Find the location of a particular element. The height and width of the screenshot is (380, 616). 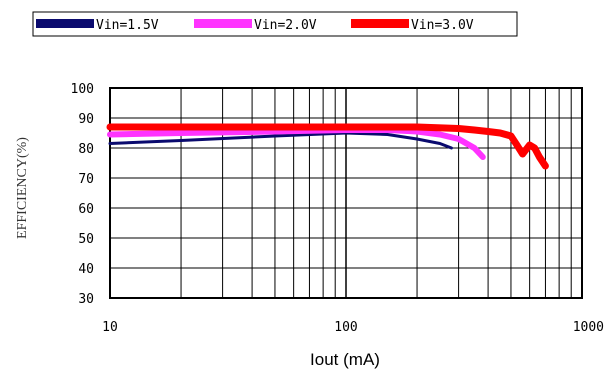

x-tick-label: 100 is located at coordinates (345, 327).